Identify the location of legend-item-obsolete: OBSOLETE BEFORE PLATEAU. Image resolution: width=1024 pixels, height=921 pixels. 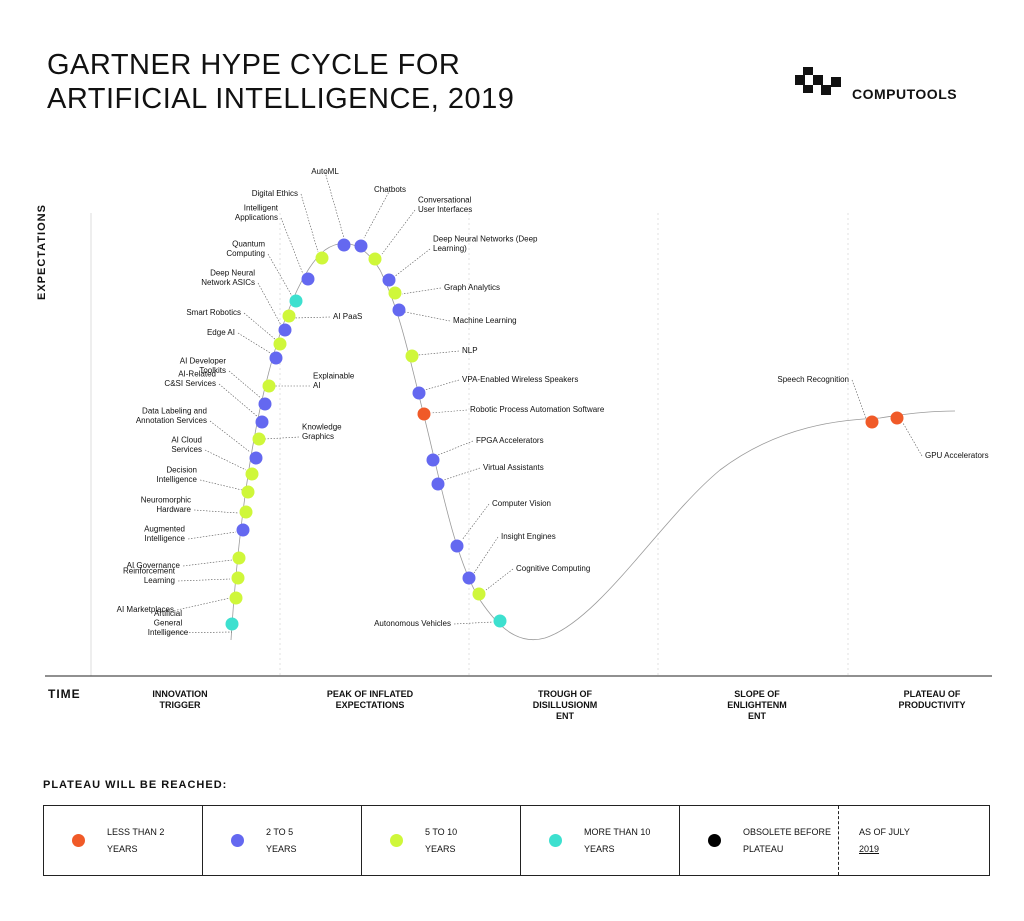
(759, 840).